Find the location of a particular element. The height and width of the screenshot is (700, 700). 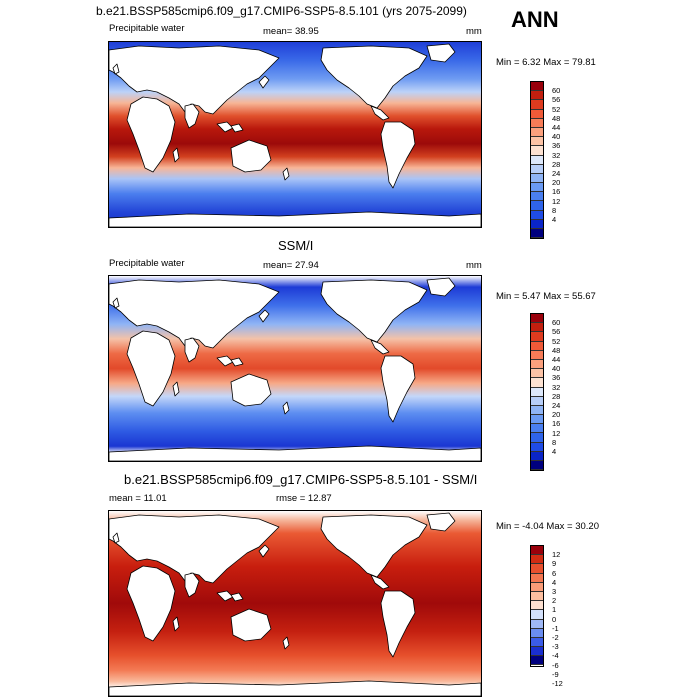

panel3-map is located at coordinates (295, 603).